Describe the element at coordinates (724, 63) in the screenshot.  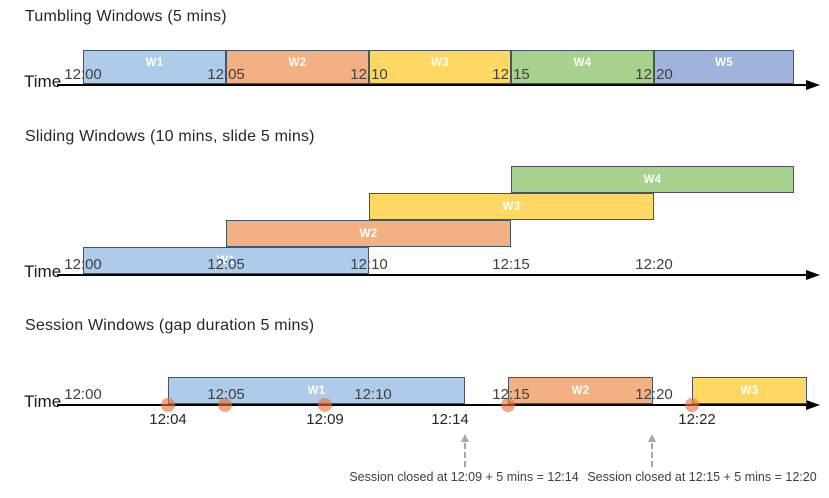
I see `window-label: W5` at that location.